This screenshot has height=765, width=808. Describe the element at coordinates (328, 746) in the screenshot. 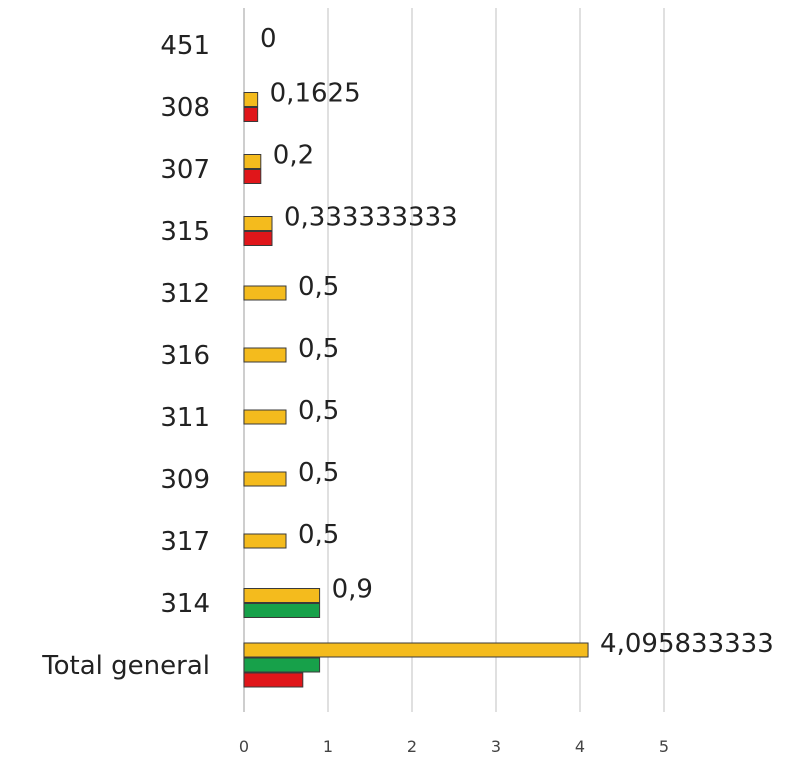

I see `x-tick-label: 1` at that location.